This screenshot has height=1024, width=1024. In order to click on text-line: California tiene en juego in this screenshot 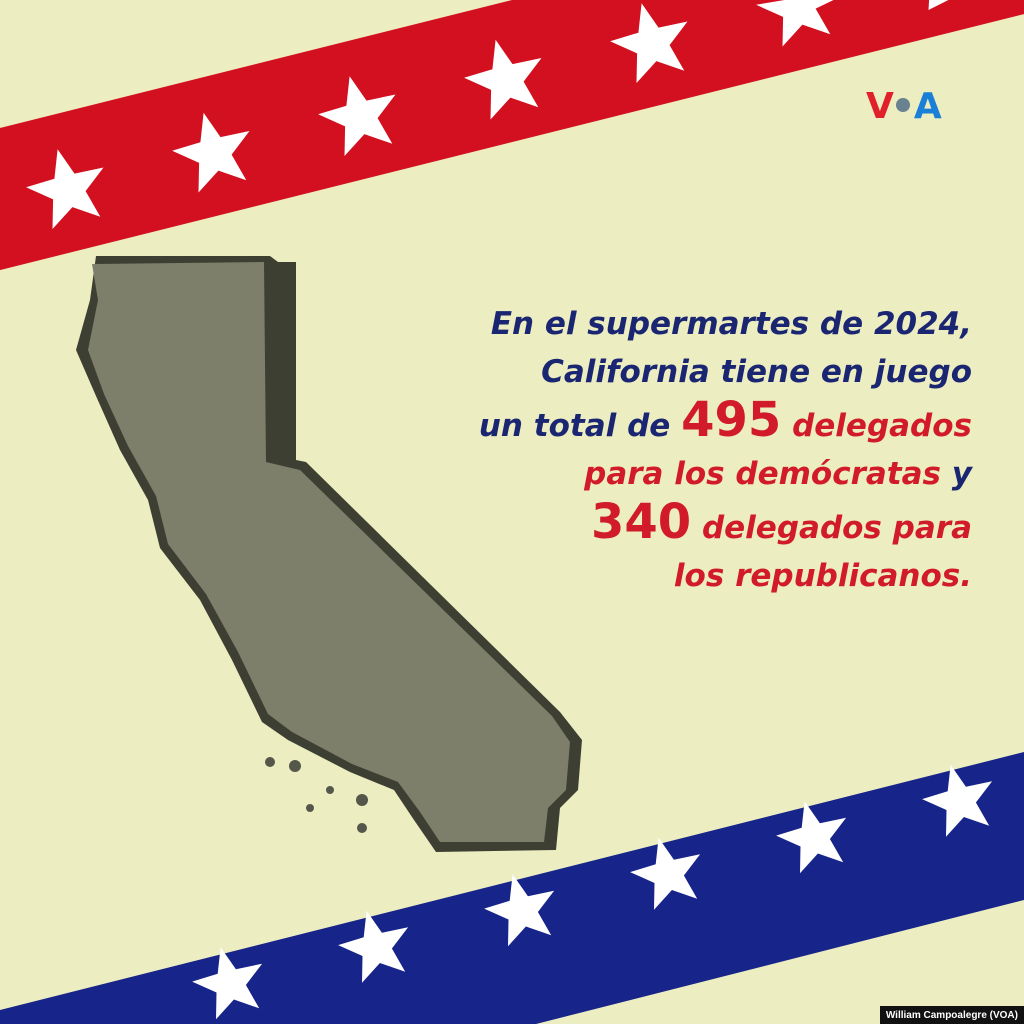, I will do `click(756, 372)`.